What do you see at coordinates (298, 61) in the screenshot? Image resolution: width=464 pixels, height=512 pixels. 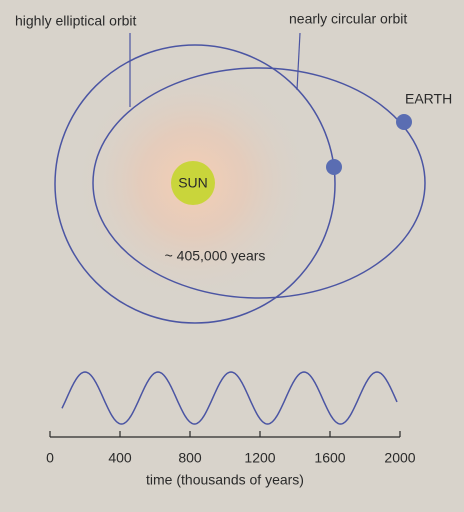 I see `leader-line` at bounding box center [298, 61].